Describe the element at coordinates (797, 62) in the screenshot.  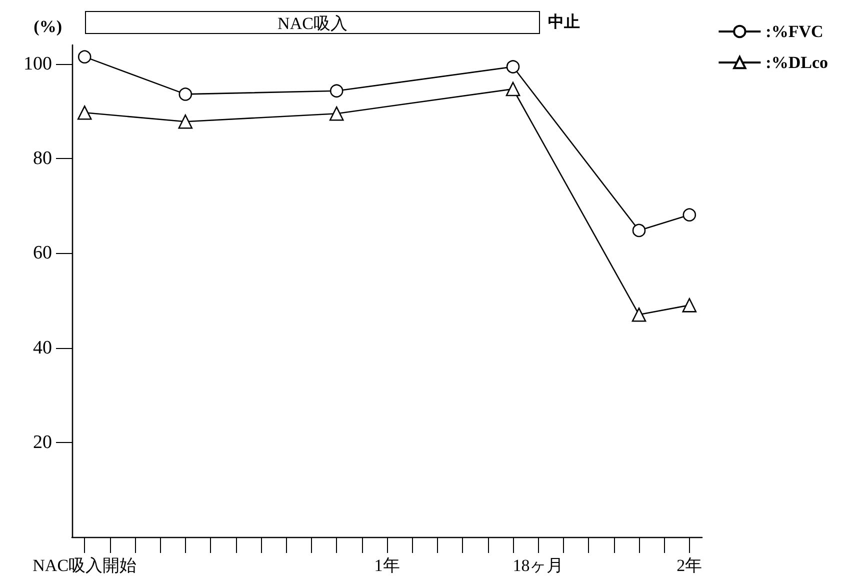
I see `legend-label: :%DLco` at that location.